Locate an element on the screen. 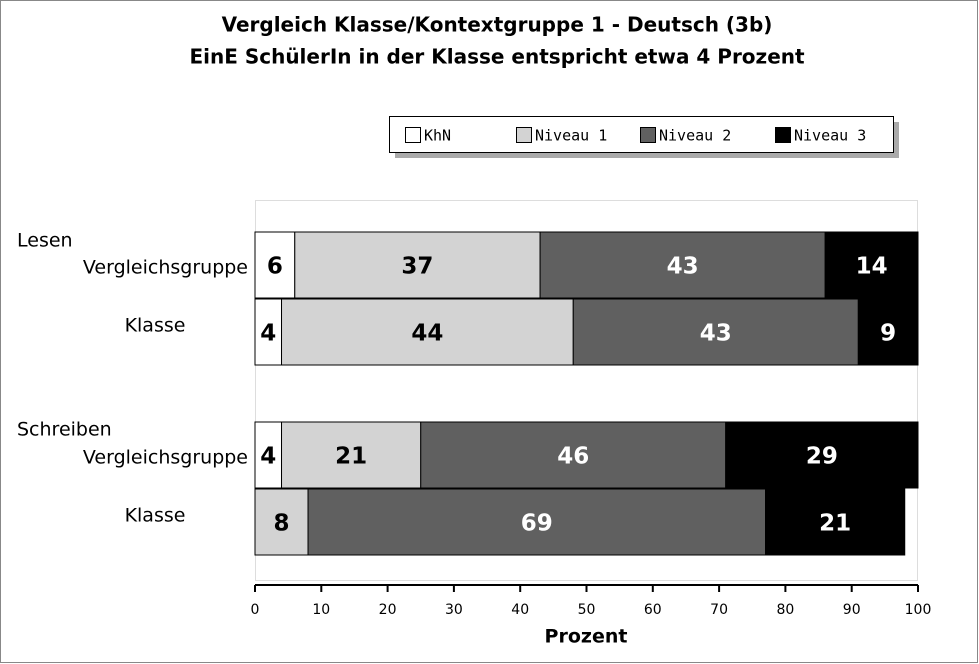  group-label: Lesen is located at coordinates (45, 241).